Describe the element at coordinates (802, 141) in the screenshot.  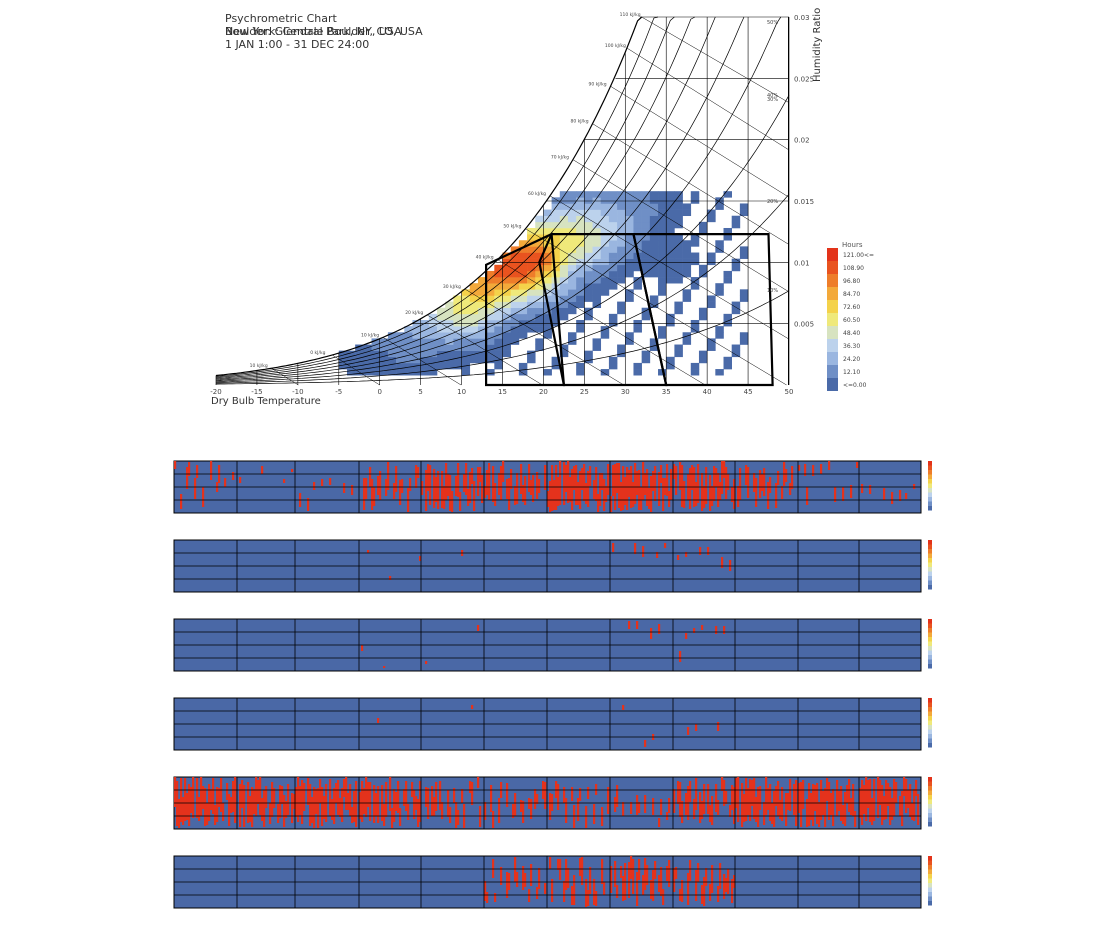
I see `y-tick-label: 0.02` at that location.